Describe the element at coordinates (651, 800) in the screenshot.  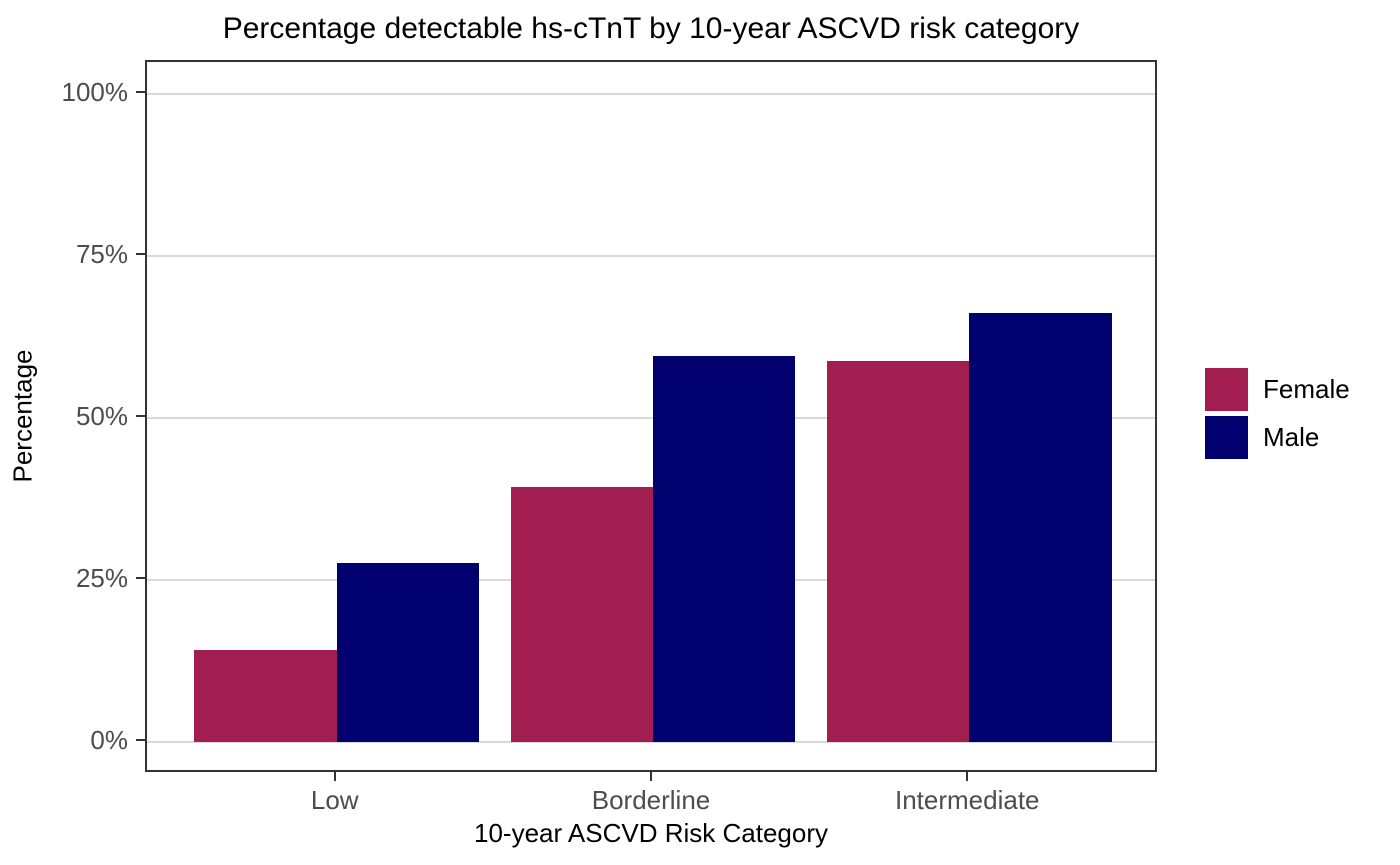
I see `x-tick-label-borderline: Borderline` at that location.